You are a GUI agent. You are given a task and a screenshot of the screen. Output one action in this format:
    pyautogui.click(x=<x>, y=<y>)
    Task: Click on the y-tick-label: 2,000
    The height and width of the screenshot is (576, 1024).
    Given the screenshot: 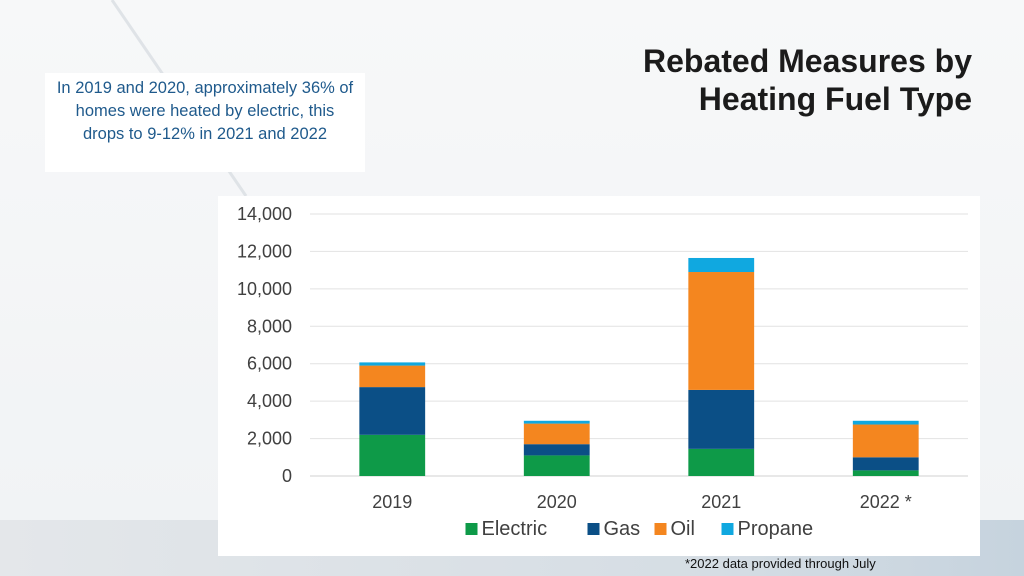 What is the action you would take?
    pyautogui.click(x=269, y=439)
    